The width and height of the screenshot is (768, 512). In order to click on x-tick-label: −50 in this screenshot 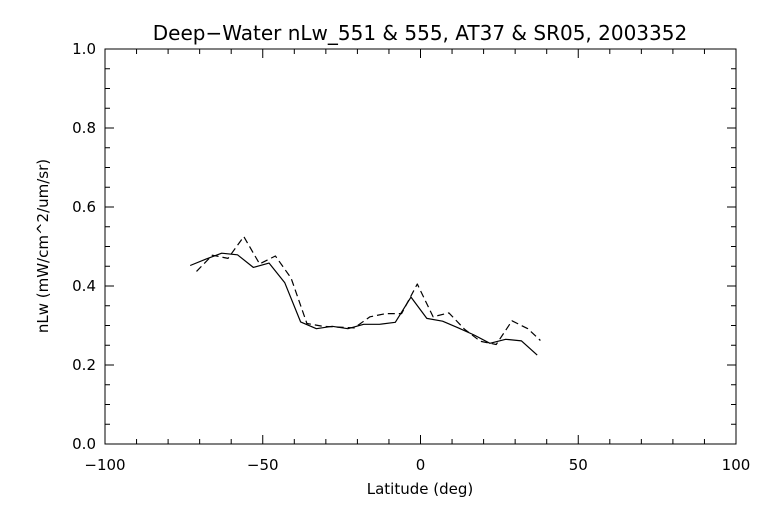, I will do `click(263, 465)`.